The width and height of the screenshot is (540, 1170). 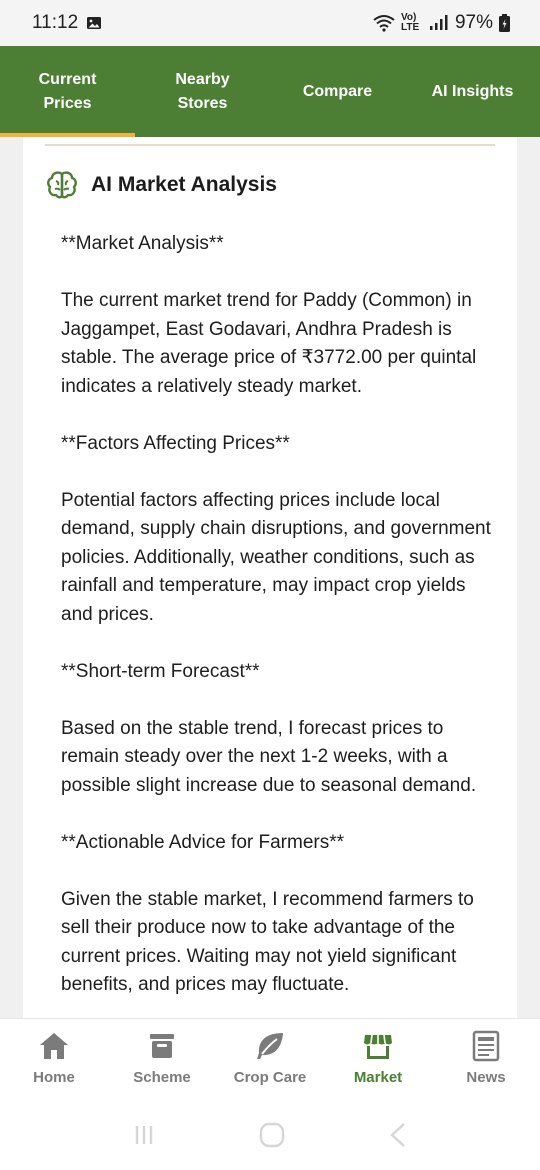 What do you see at coordinates (54, 1059) in the screenshot?
I see `nav-home: Home` at bounding box center [54, 1059].